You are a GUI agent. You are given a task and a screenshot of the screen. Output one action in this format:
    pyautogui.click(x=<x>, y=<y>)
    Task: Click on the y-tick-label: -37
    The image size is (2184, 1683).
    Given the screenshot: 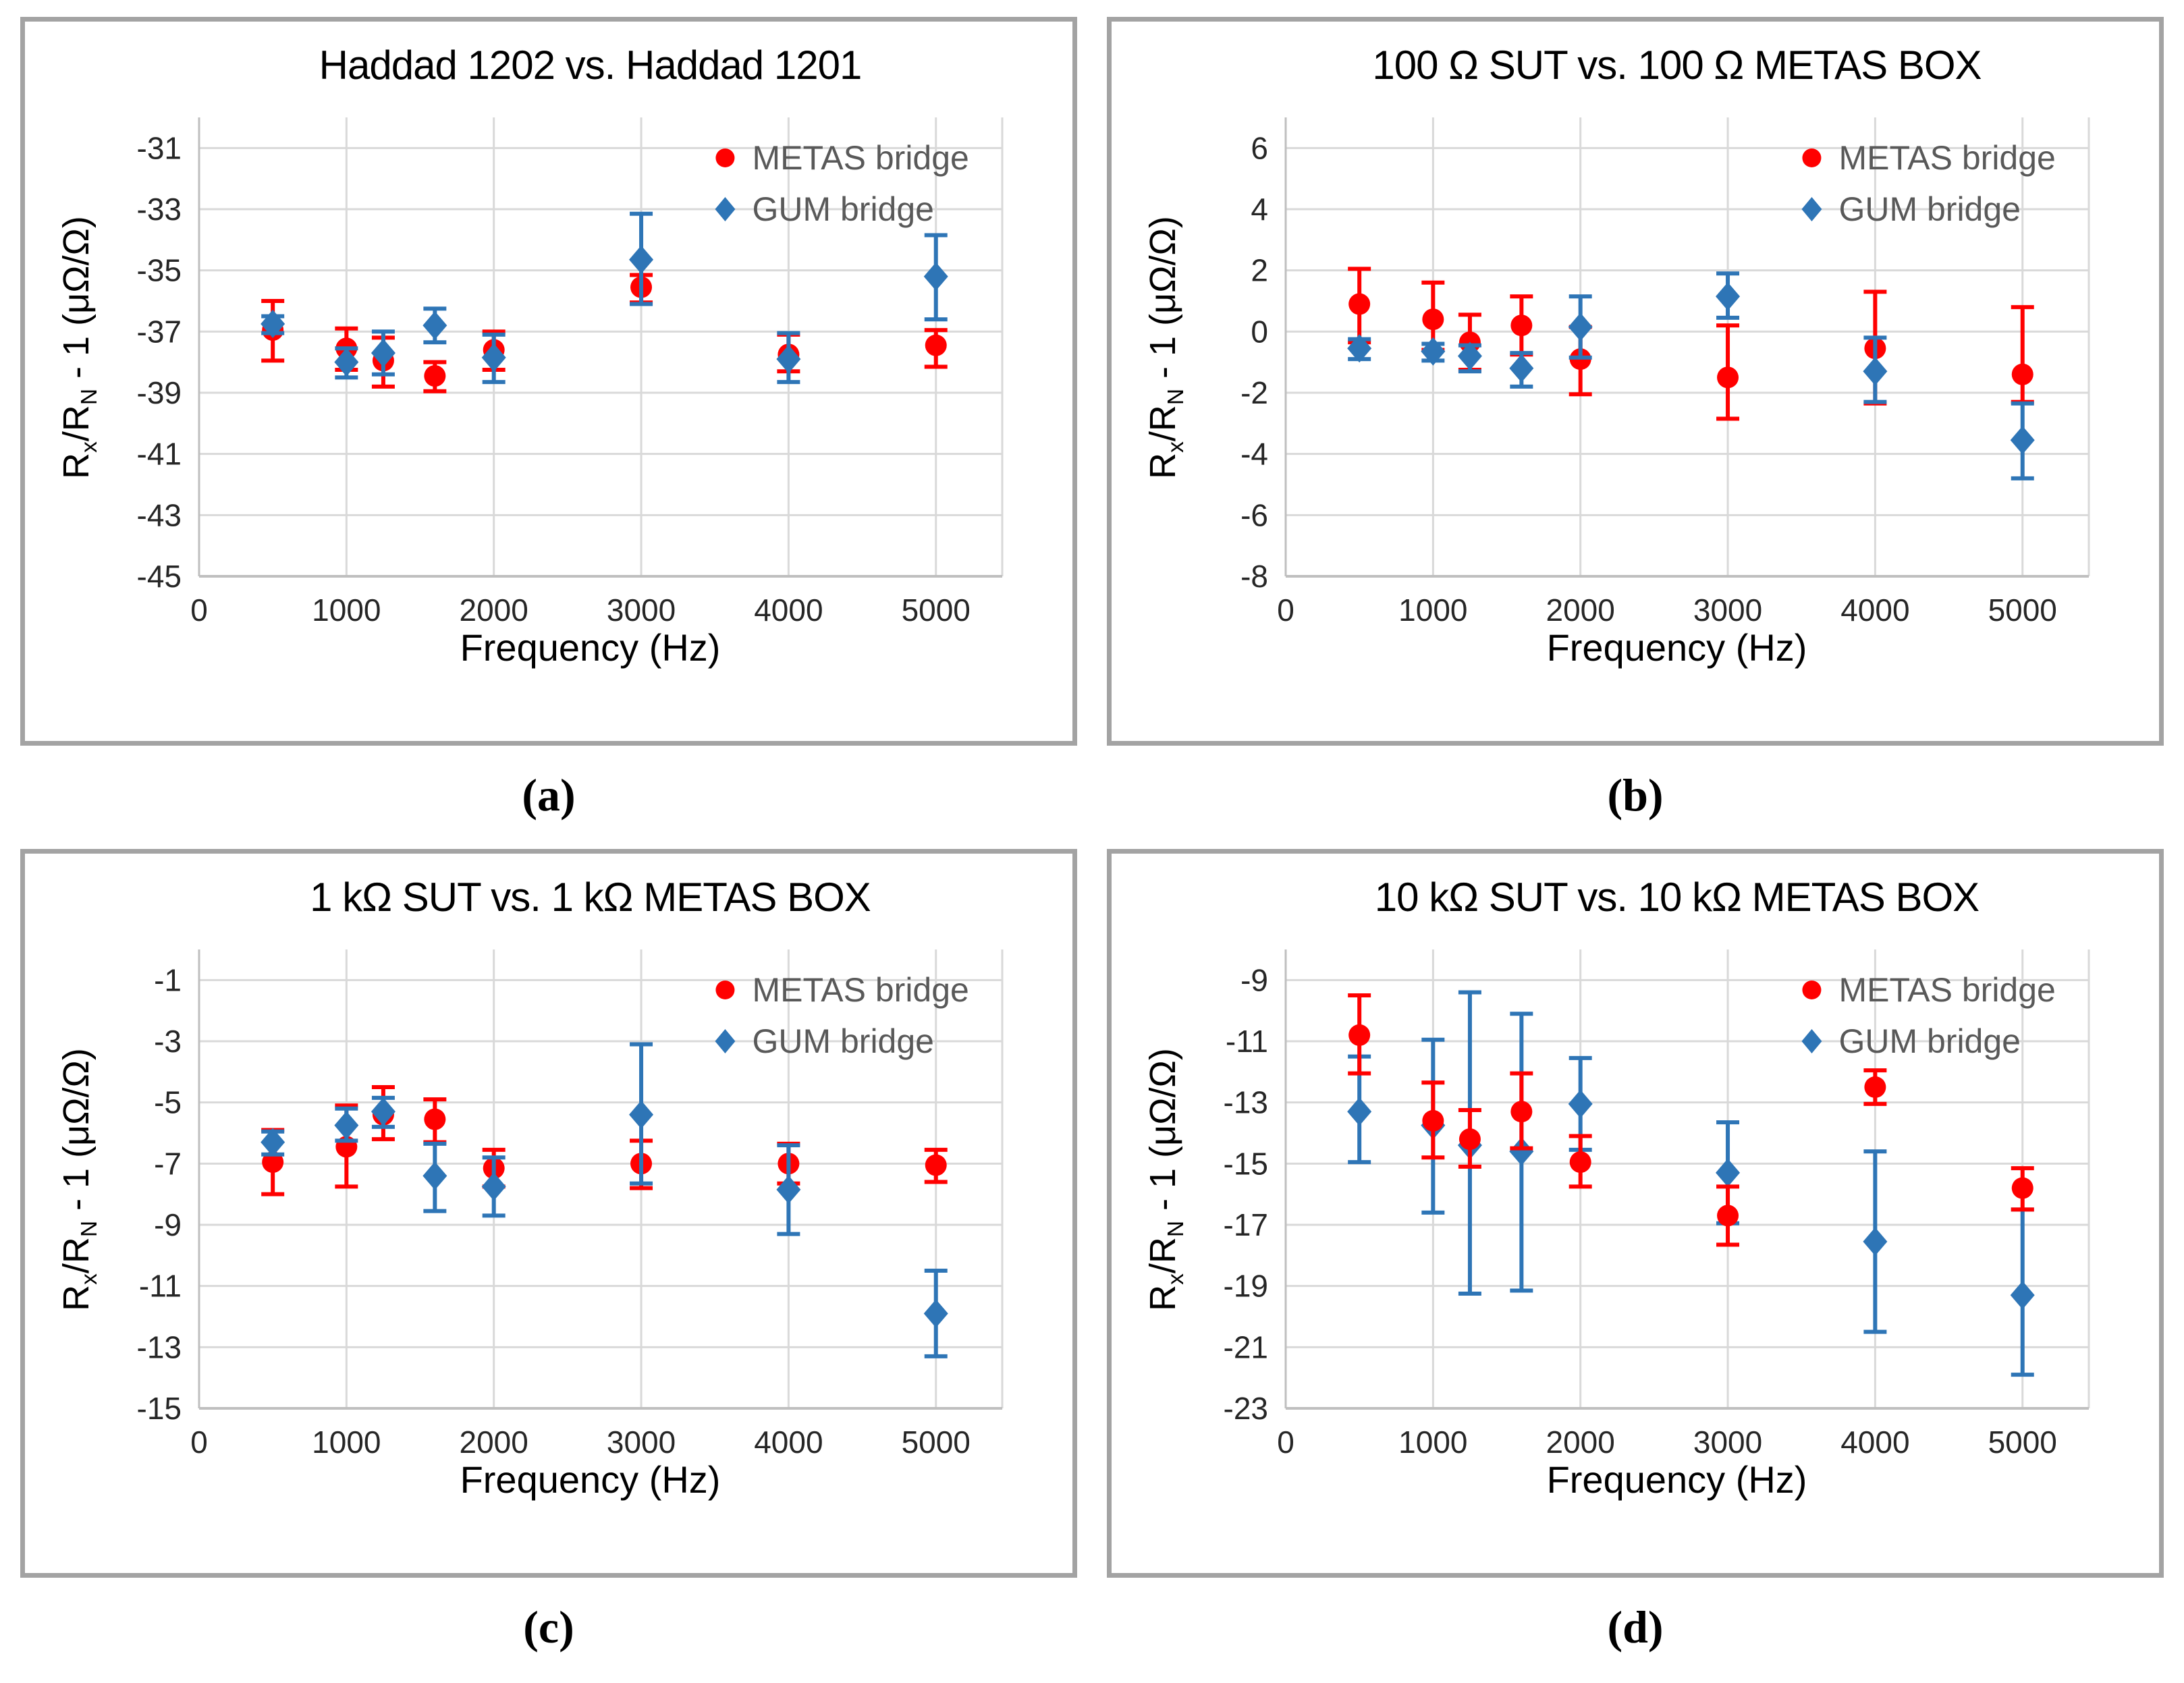 What is the action you would take?
    pyautogui.click(x=160, y=331)
    